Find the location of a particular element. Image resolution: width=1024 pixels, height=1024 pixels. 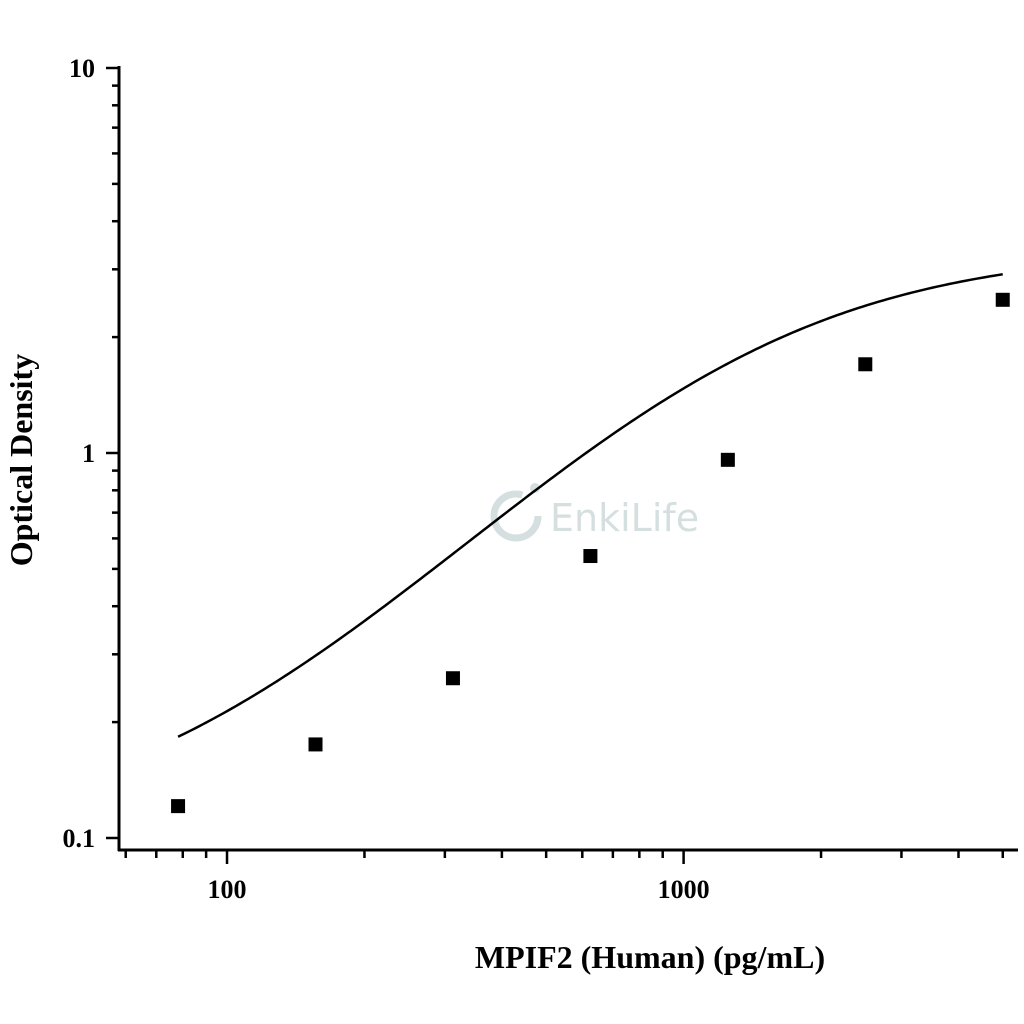

y-tick-label: 0.1 is located at coordinates (79, 838).